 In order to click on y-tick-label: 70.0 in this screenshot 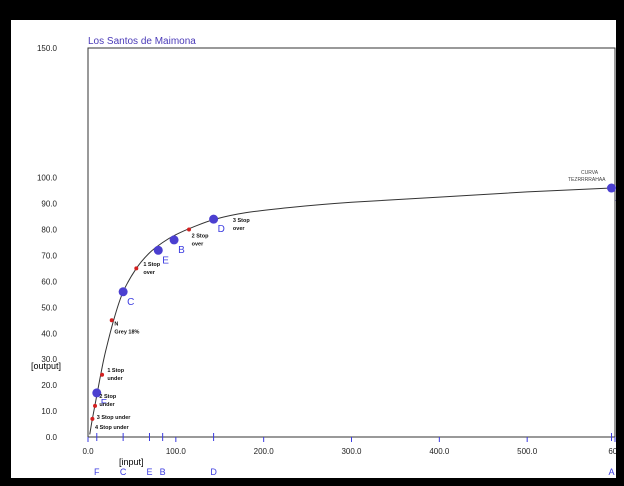, I will do `click(49, 255)`.